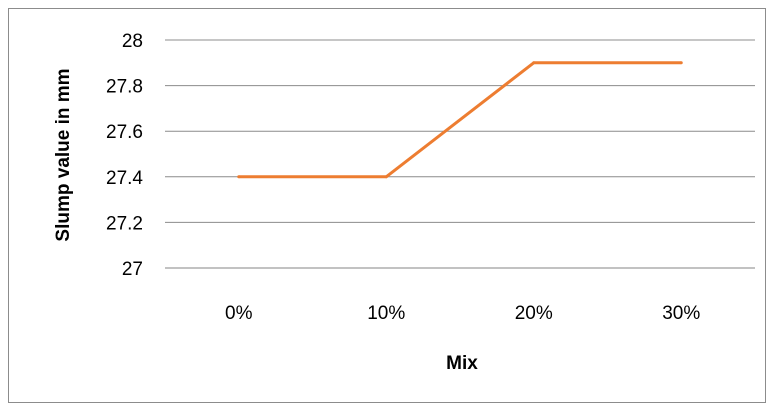 The image size is (768, 405). I want to click on y-axis-title: Slump value in mm, so click(63, 154).